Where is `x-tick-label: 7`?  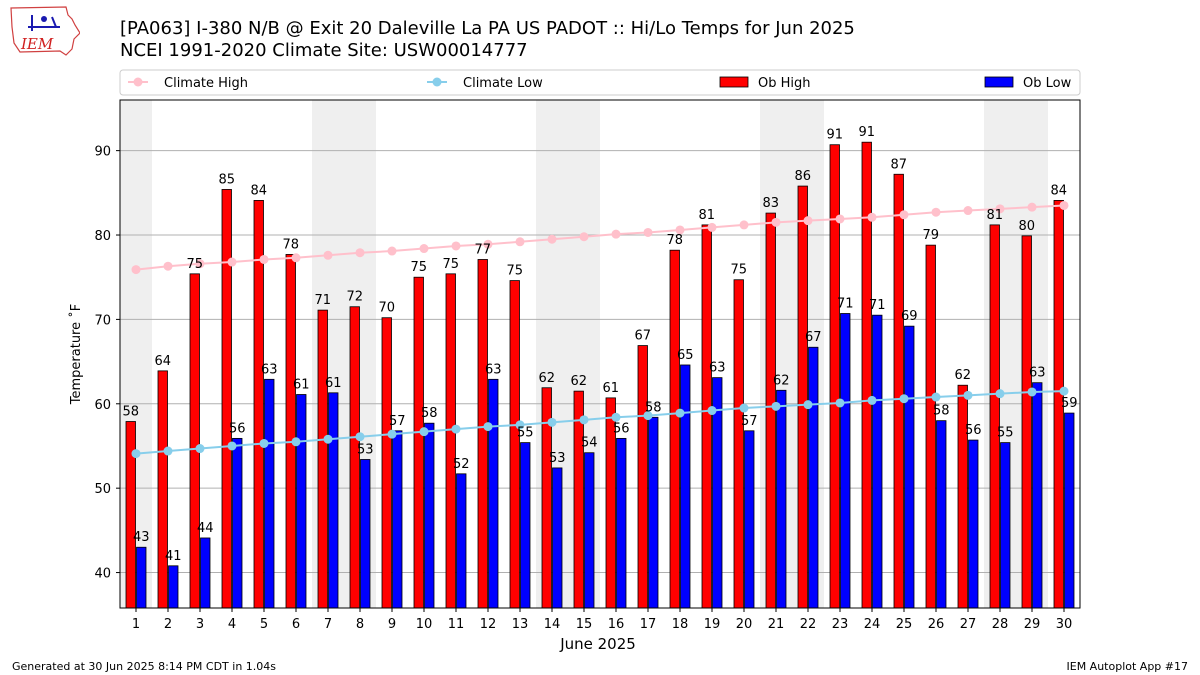 x-tick-label: 7 is located at coordinates (328, 624).